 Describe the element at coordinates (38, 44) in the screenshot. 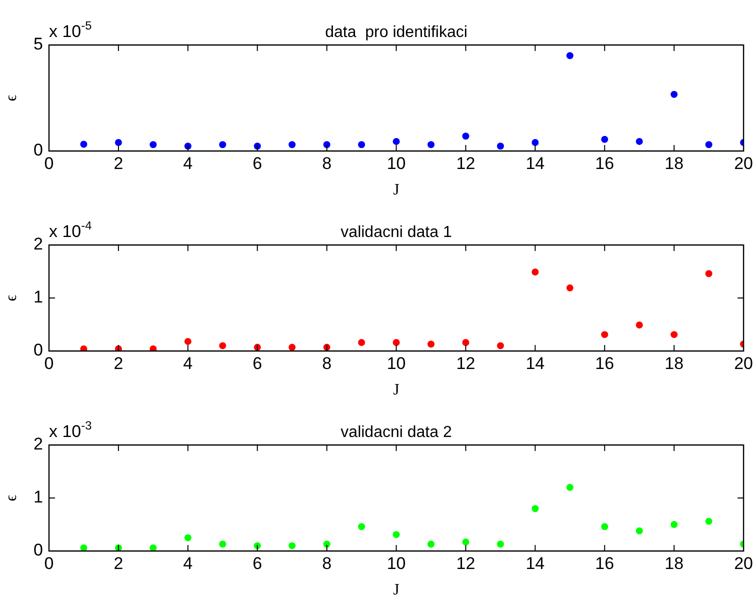

I see `y-tick-label: 5` at that location.